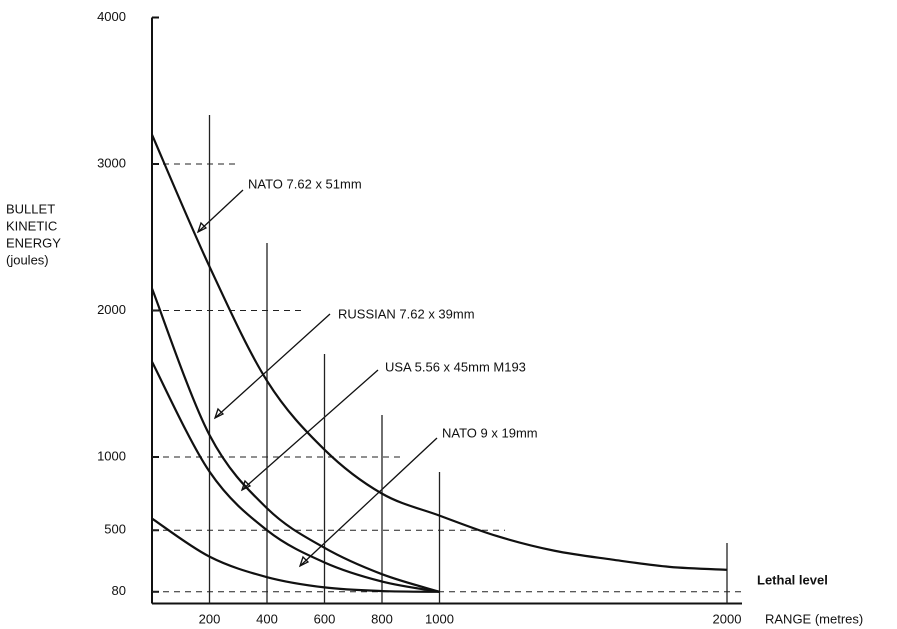 The height and width of the screenshot is (629, 897). I want to click on series-label: NATO 9 x 19mm, so click(490, 432).